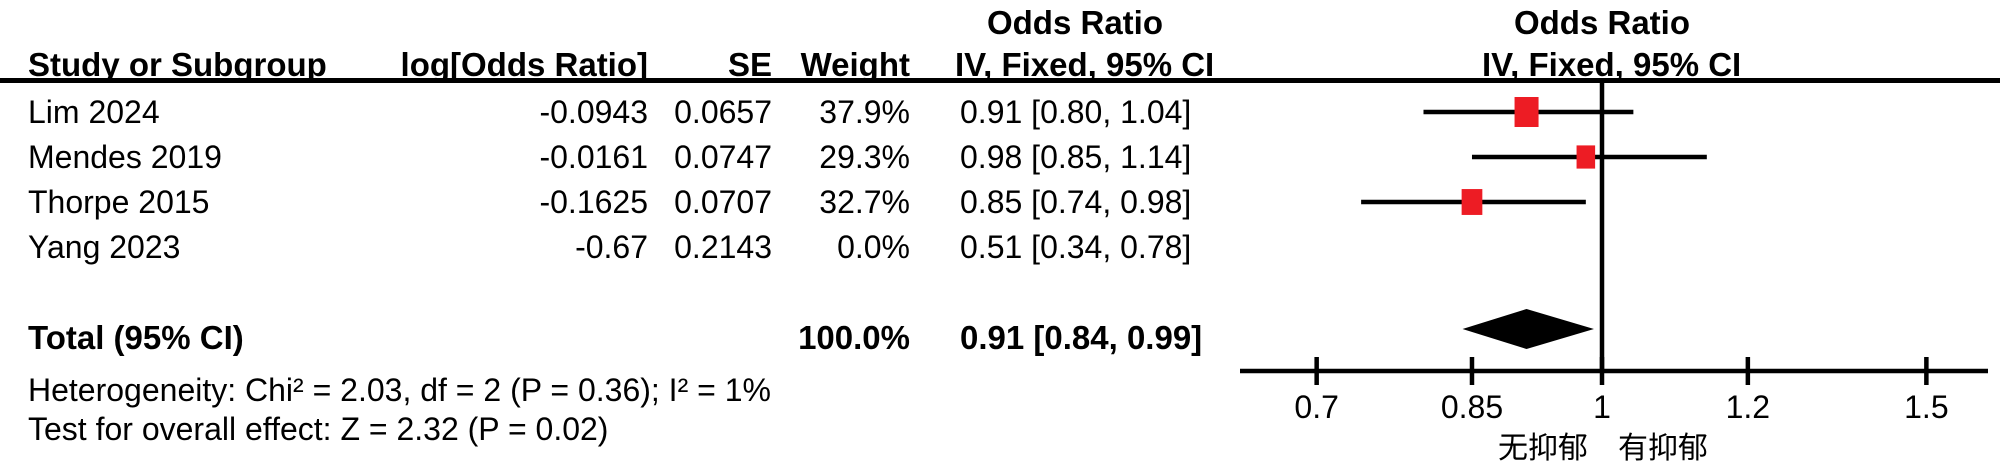 Image resolution: width=2000 pixels, height=471 pixels. I want to click on x-axis-tick-label: 1.5, so click(1926, 407).